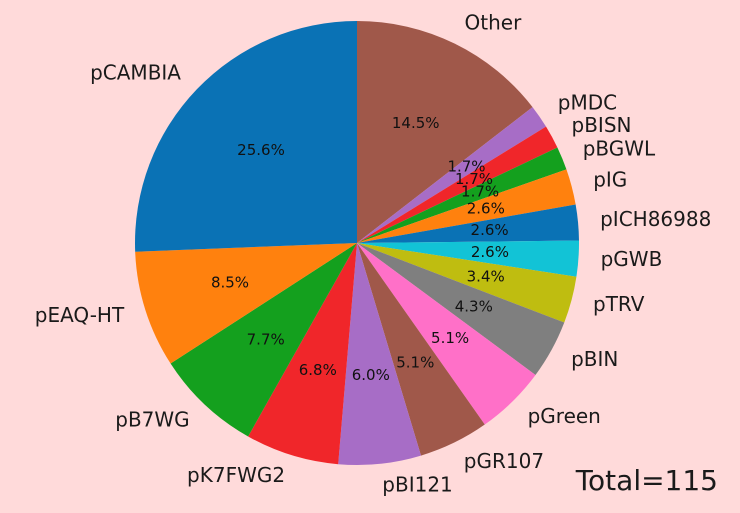 The width and height of the screenshot is (740, 513). I want to click on slice-other, so click(445, 132).